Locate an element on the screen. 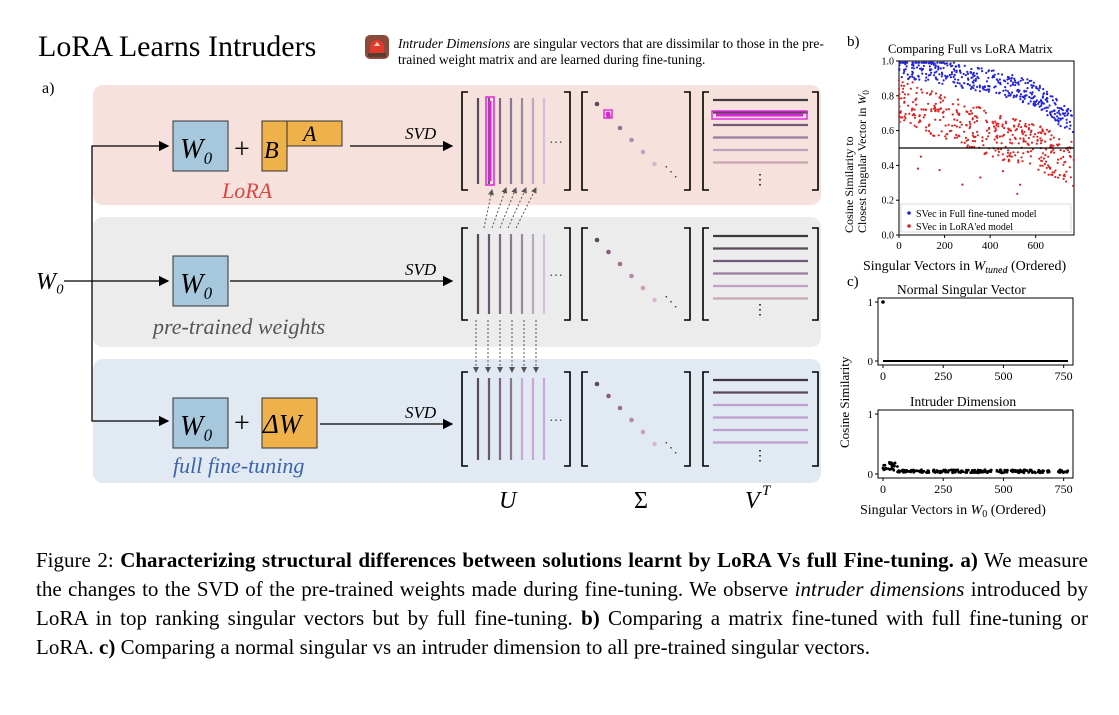 The width and height of the screenshot is (1119, 715). c-intruder-xtick-label-2: 500 is located at coordinates (1003, 489).